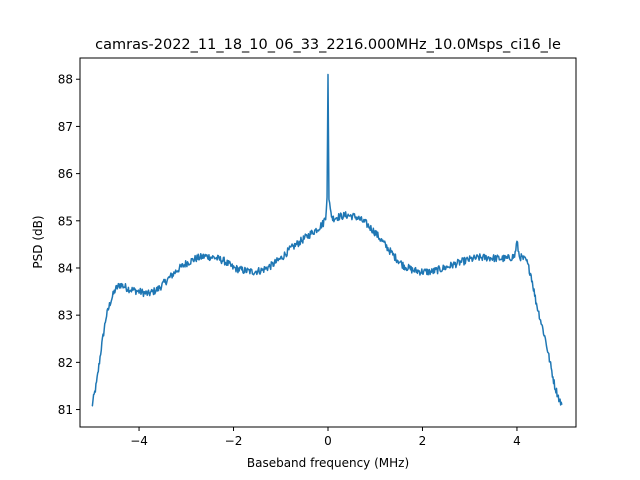 The image size is (640, 480). What do you see at coordinates (328, 441) in the screenshot?
I see `x-tick-label: 0` at bounding box center [328, 441].